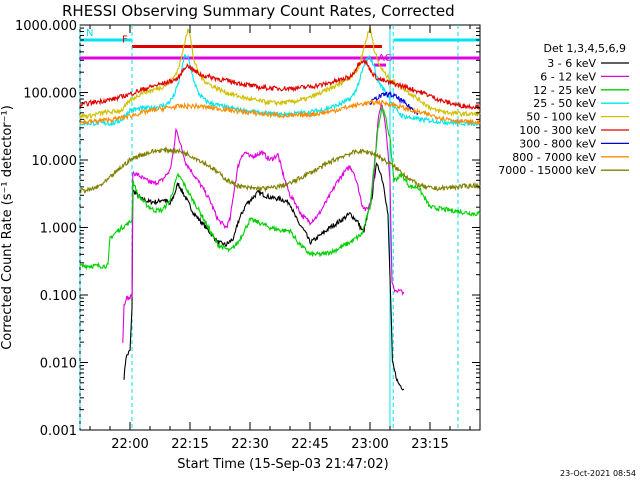 The height and width of the screenshot is (480, 640). I want to click on legend-label: 25 - 50 keV, so click(564, 103).